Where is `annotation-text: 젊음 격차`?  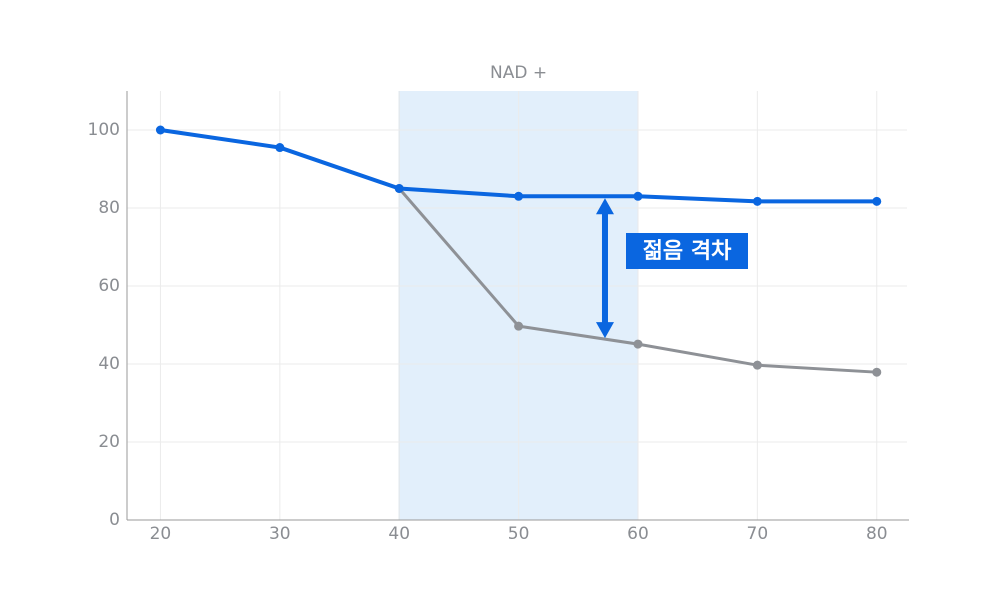
annotation-text: 젊음 격차 is located at coordinates (687, 251).